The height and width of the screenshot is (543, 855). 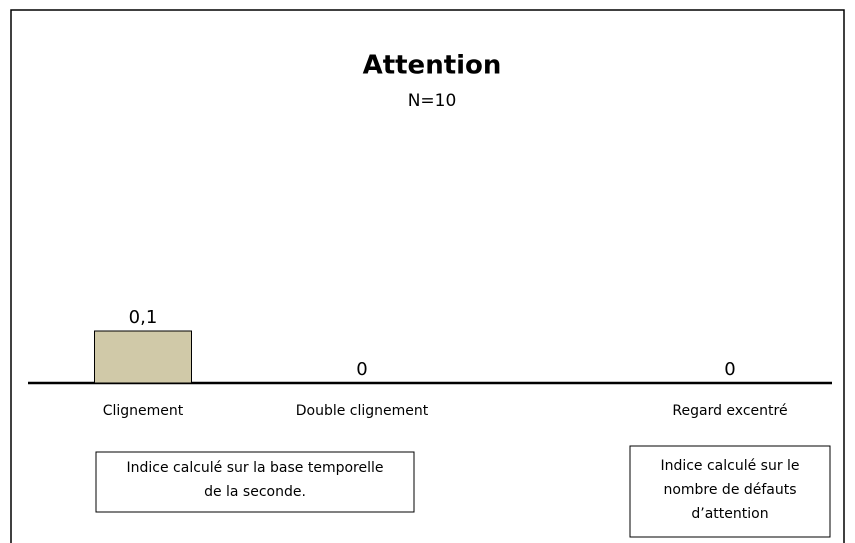 What do you see at coordinates (143, 357) in the screenshot?
I see `bar` at bounding box center [143, 357].